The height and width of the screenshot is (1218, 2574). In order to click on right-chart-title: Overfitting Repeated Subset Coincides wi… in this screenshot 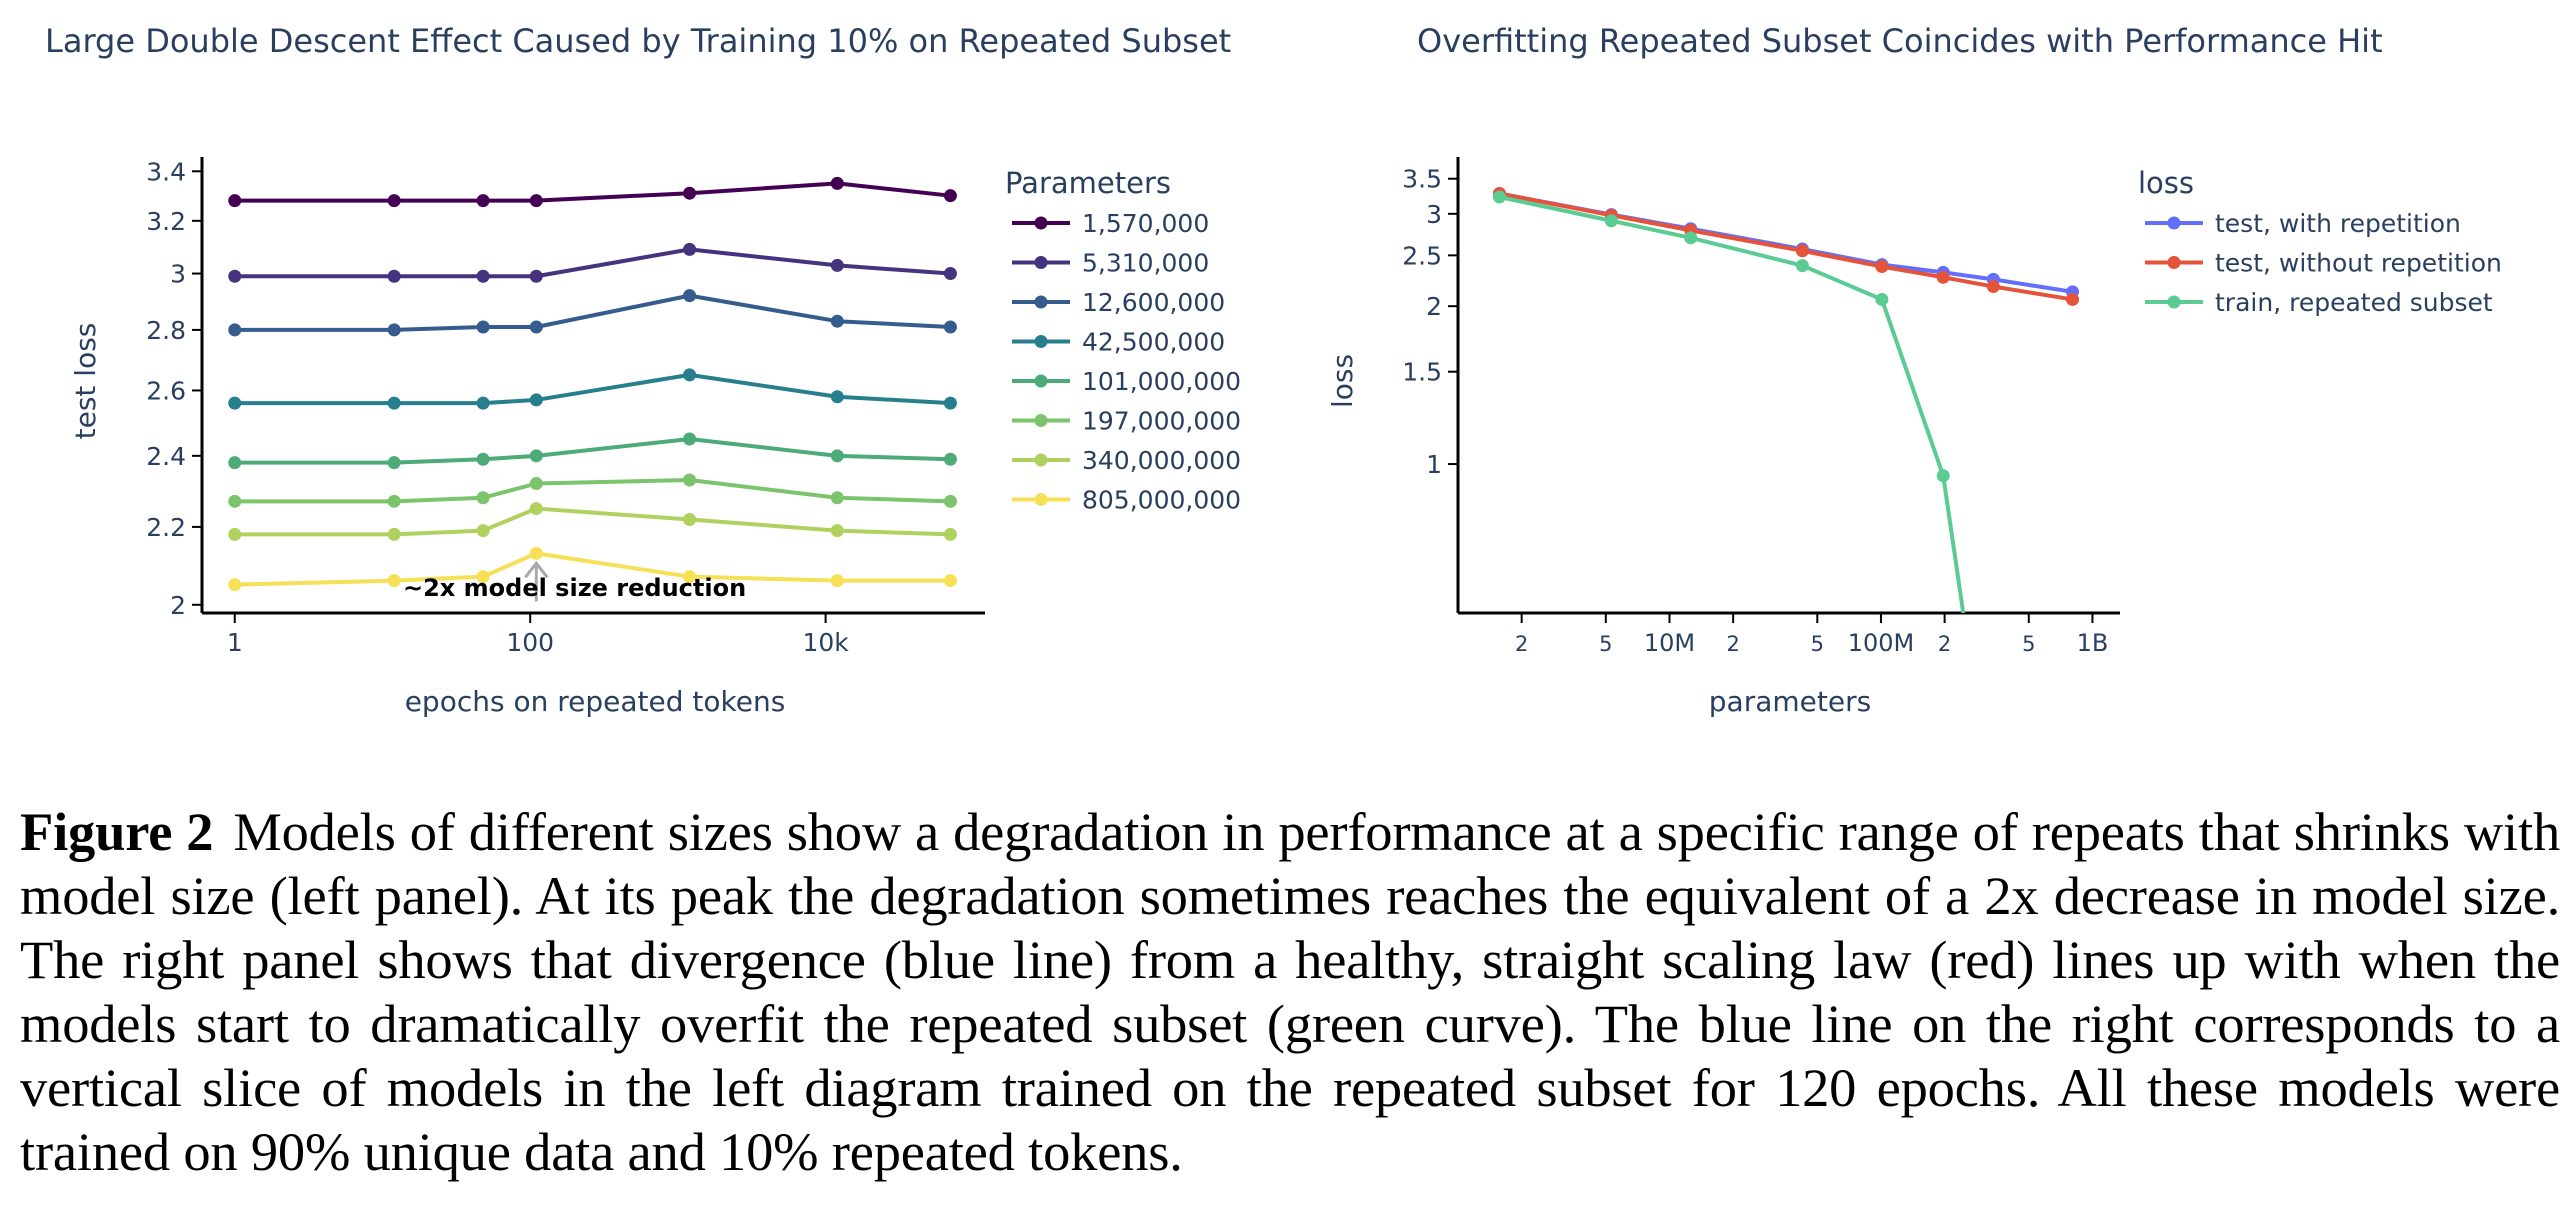, I will do `click(1900, 41)`.